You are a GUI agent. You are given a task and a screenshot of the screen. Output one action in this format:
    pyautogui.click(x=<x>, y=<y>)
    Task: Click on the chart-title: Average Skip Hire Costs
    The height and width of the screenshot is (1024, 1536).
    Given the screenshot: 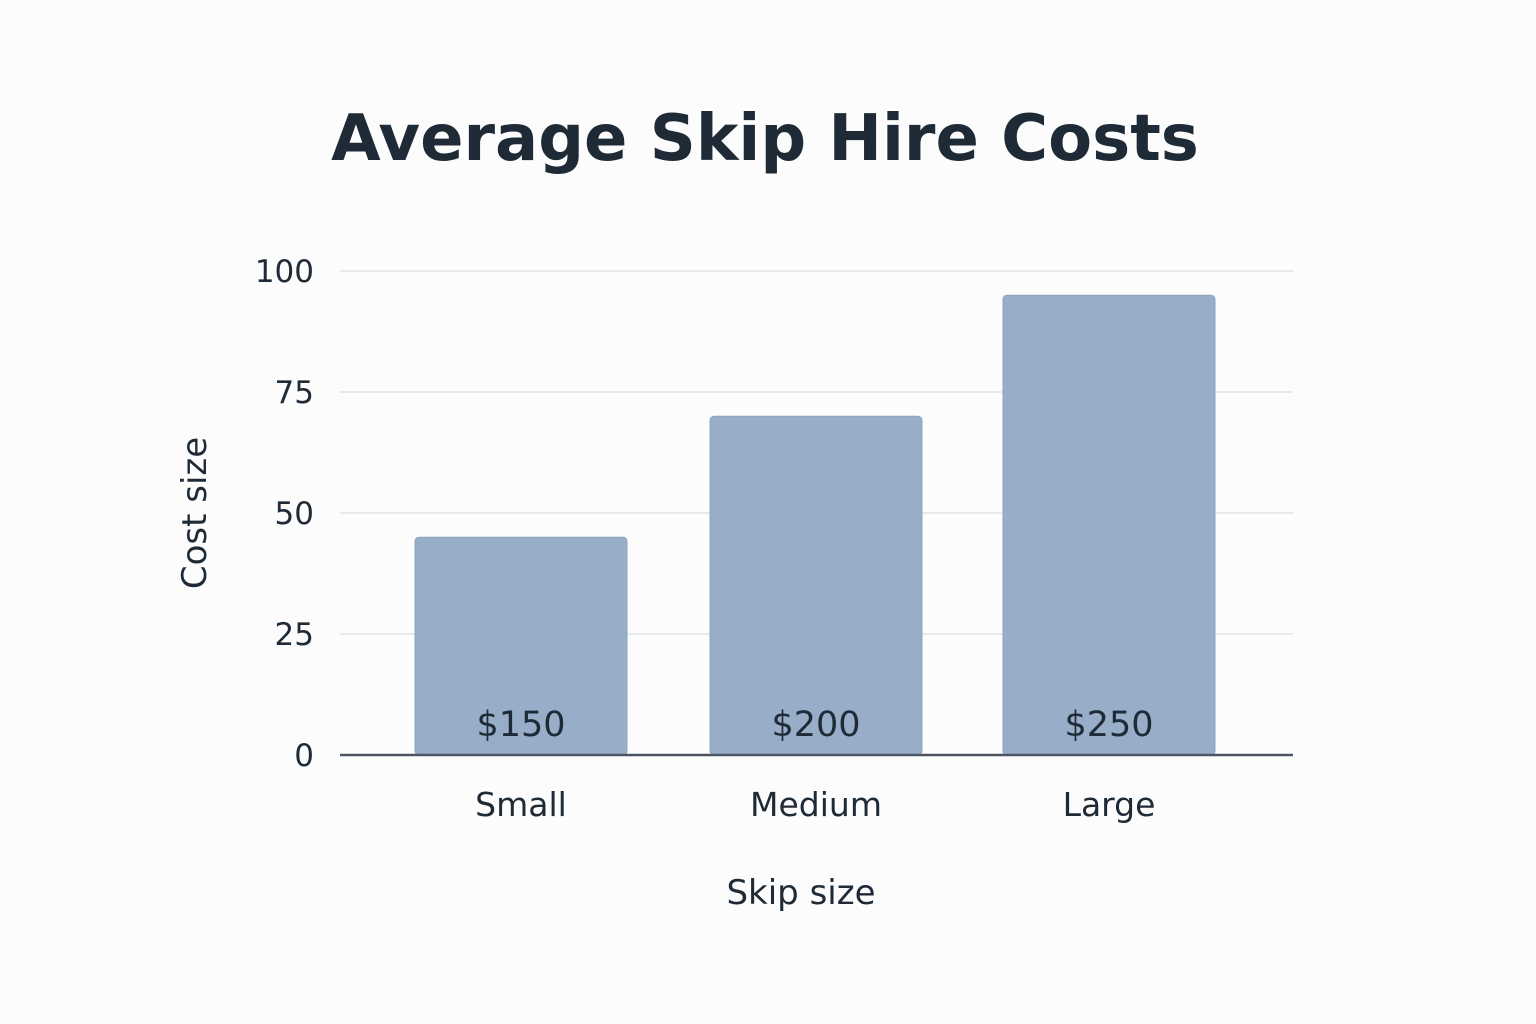 What is the action you would take?
    pyautogui.click(x=765, y=139)
    